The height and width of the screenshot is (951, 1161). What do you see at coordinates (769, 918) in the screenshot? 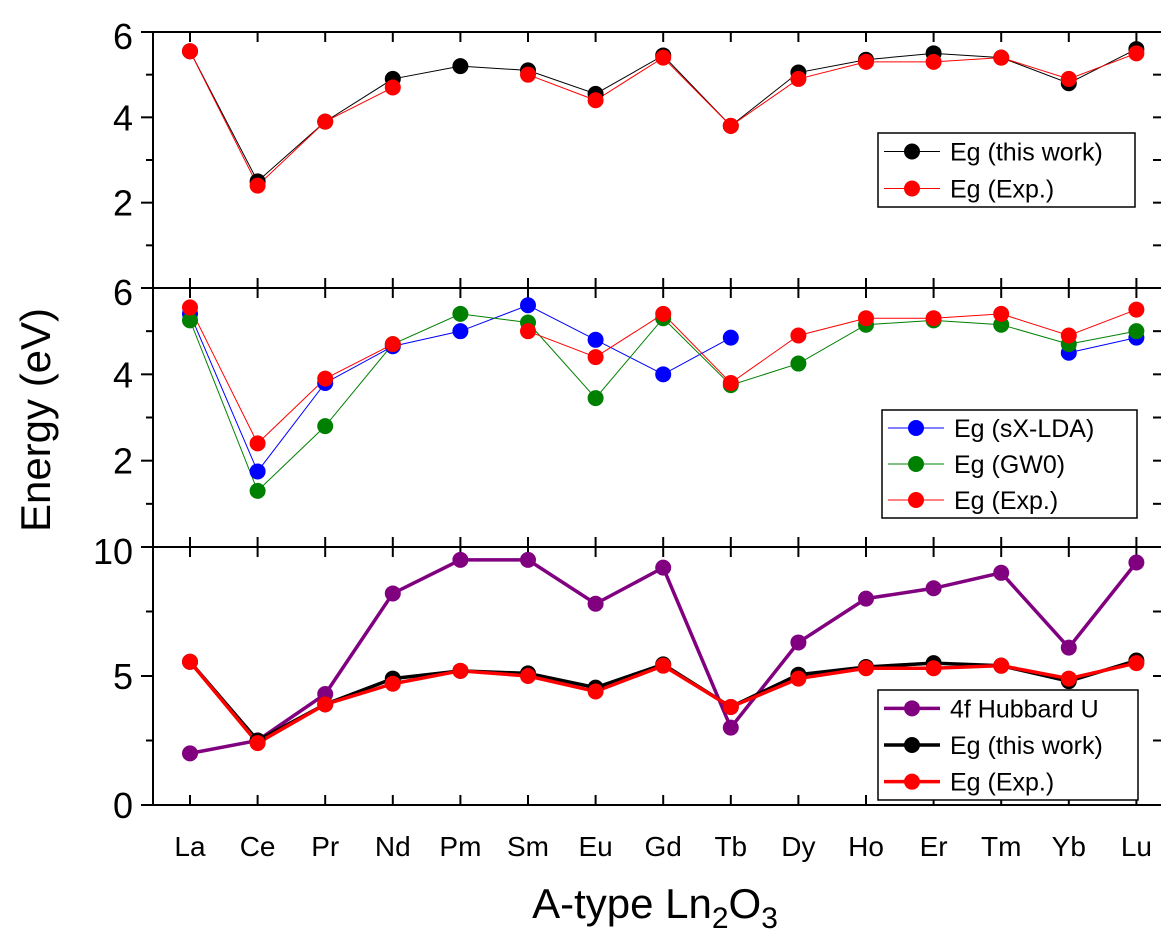
I see `x-axis-label-sub2: 3` at bounding box center [769, 918].